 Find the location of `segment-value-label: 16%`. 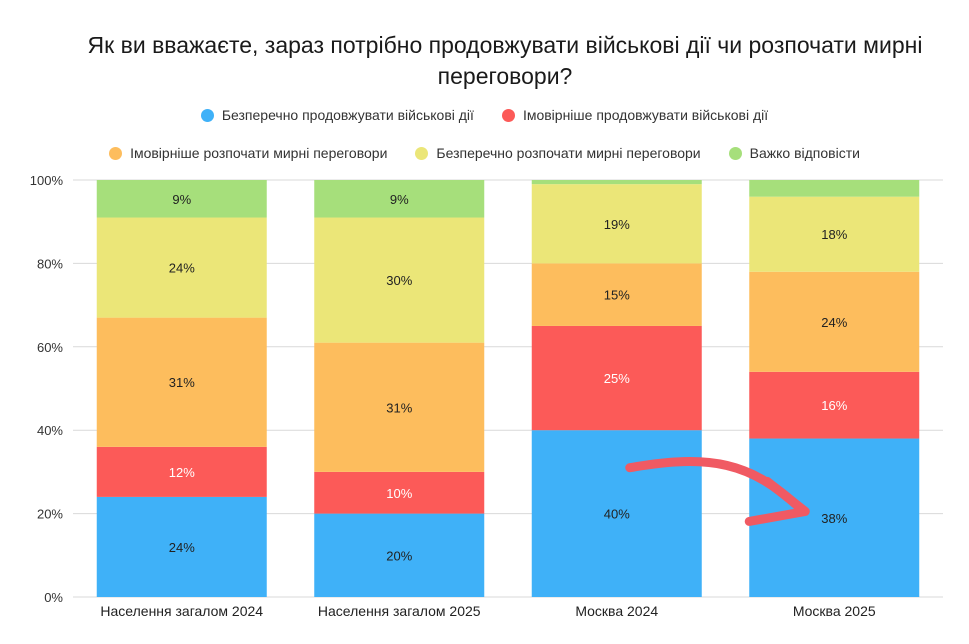

segment-value-label: 16% is located at coordinates (834, 405).